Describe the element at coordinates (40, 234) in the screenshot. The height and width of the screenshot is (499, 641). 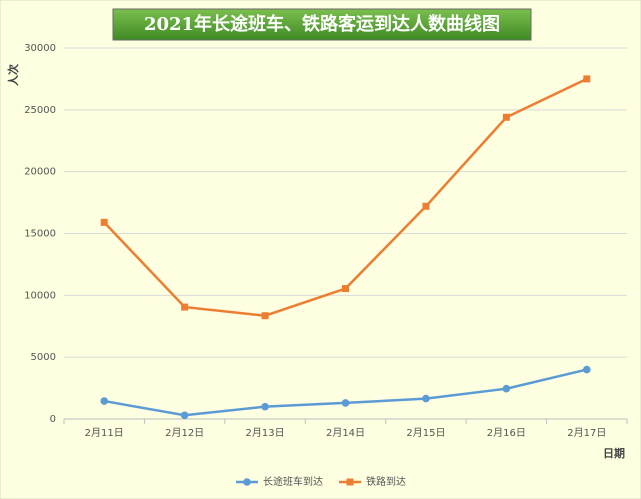
I see `y-tick-label: 15000` at that location.